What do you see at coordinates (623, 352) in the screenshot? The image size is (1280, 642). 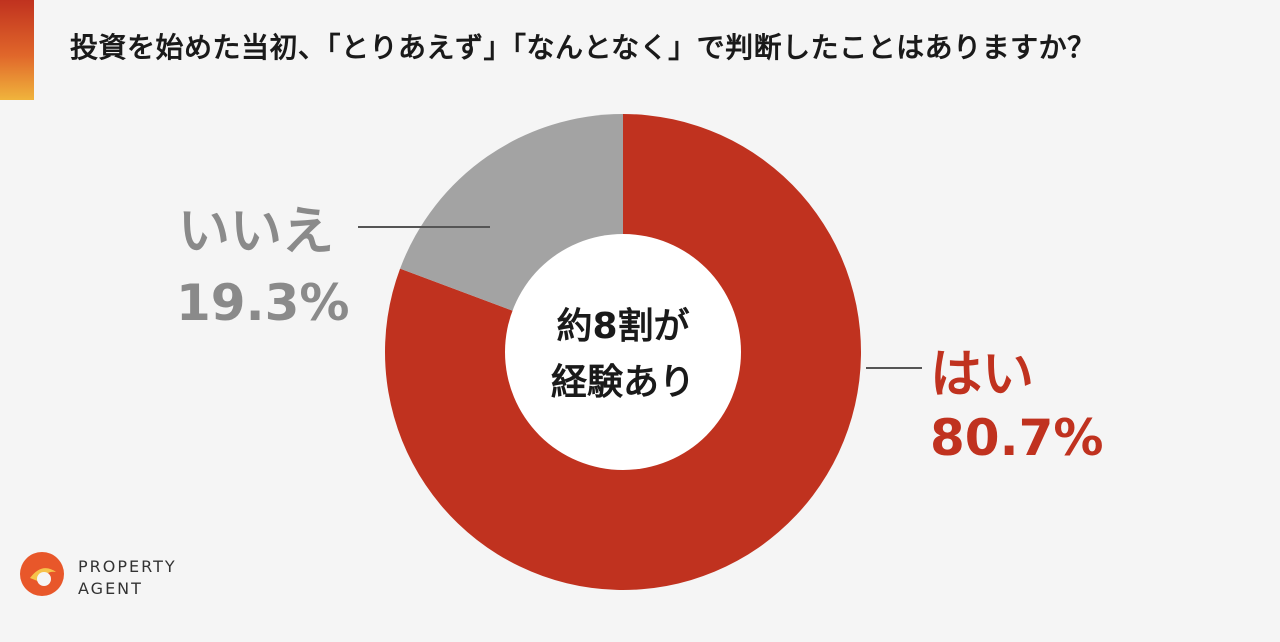 I see `donut-hole` at bounding box center [623, 352].